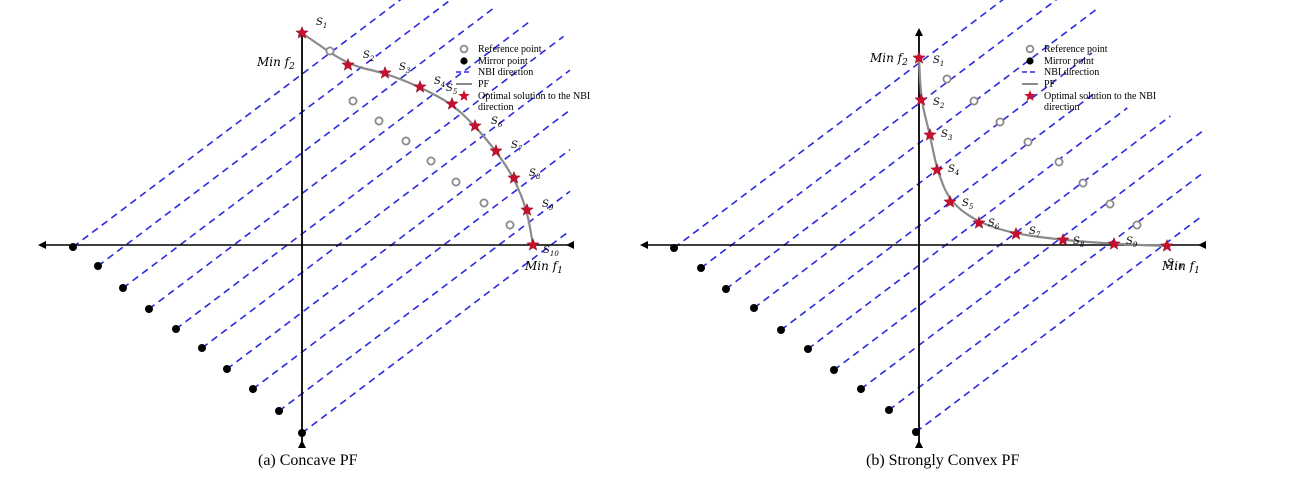  What do you see at coordinates (795, 340) in the screenshot?
I see `mirror-points` at bounding box center [795, 340].